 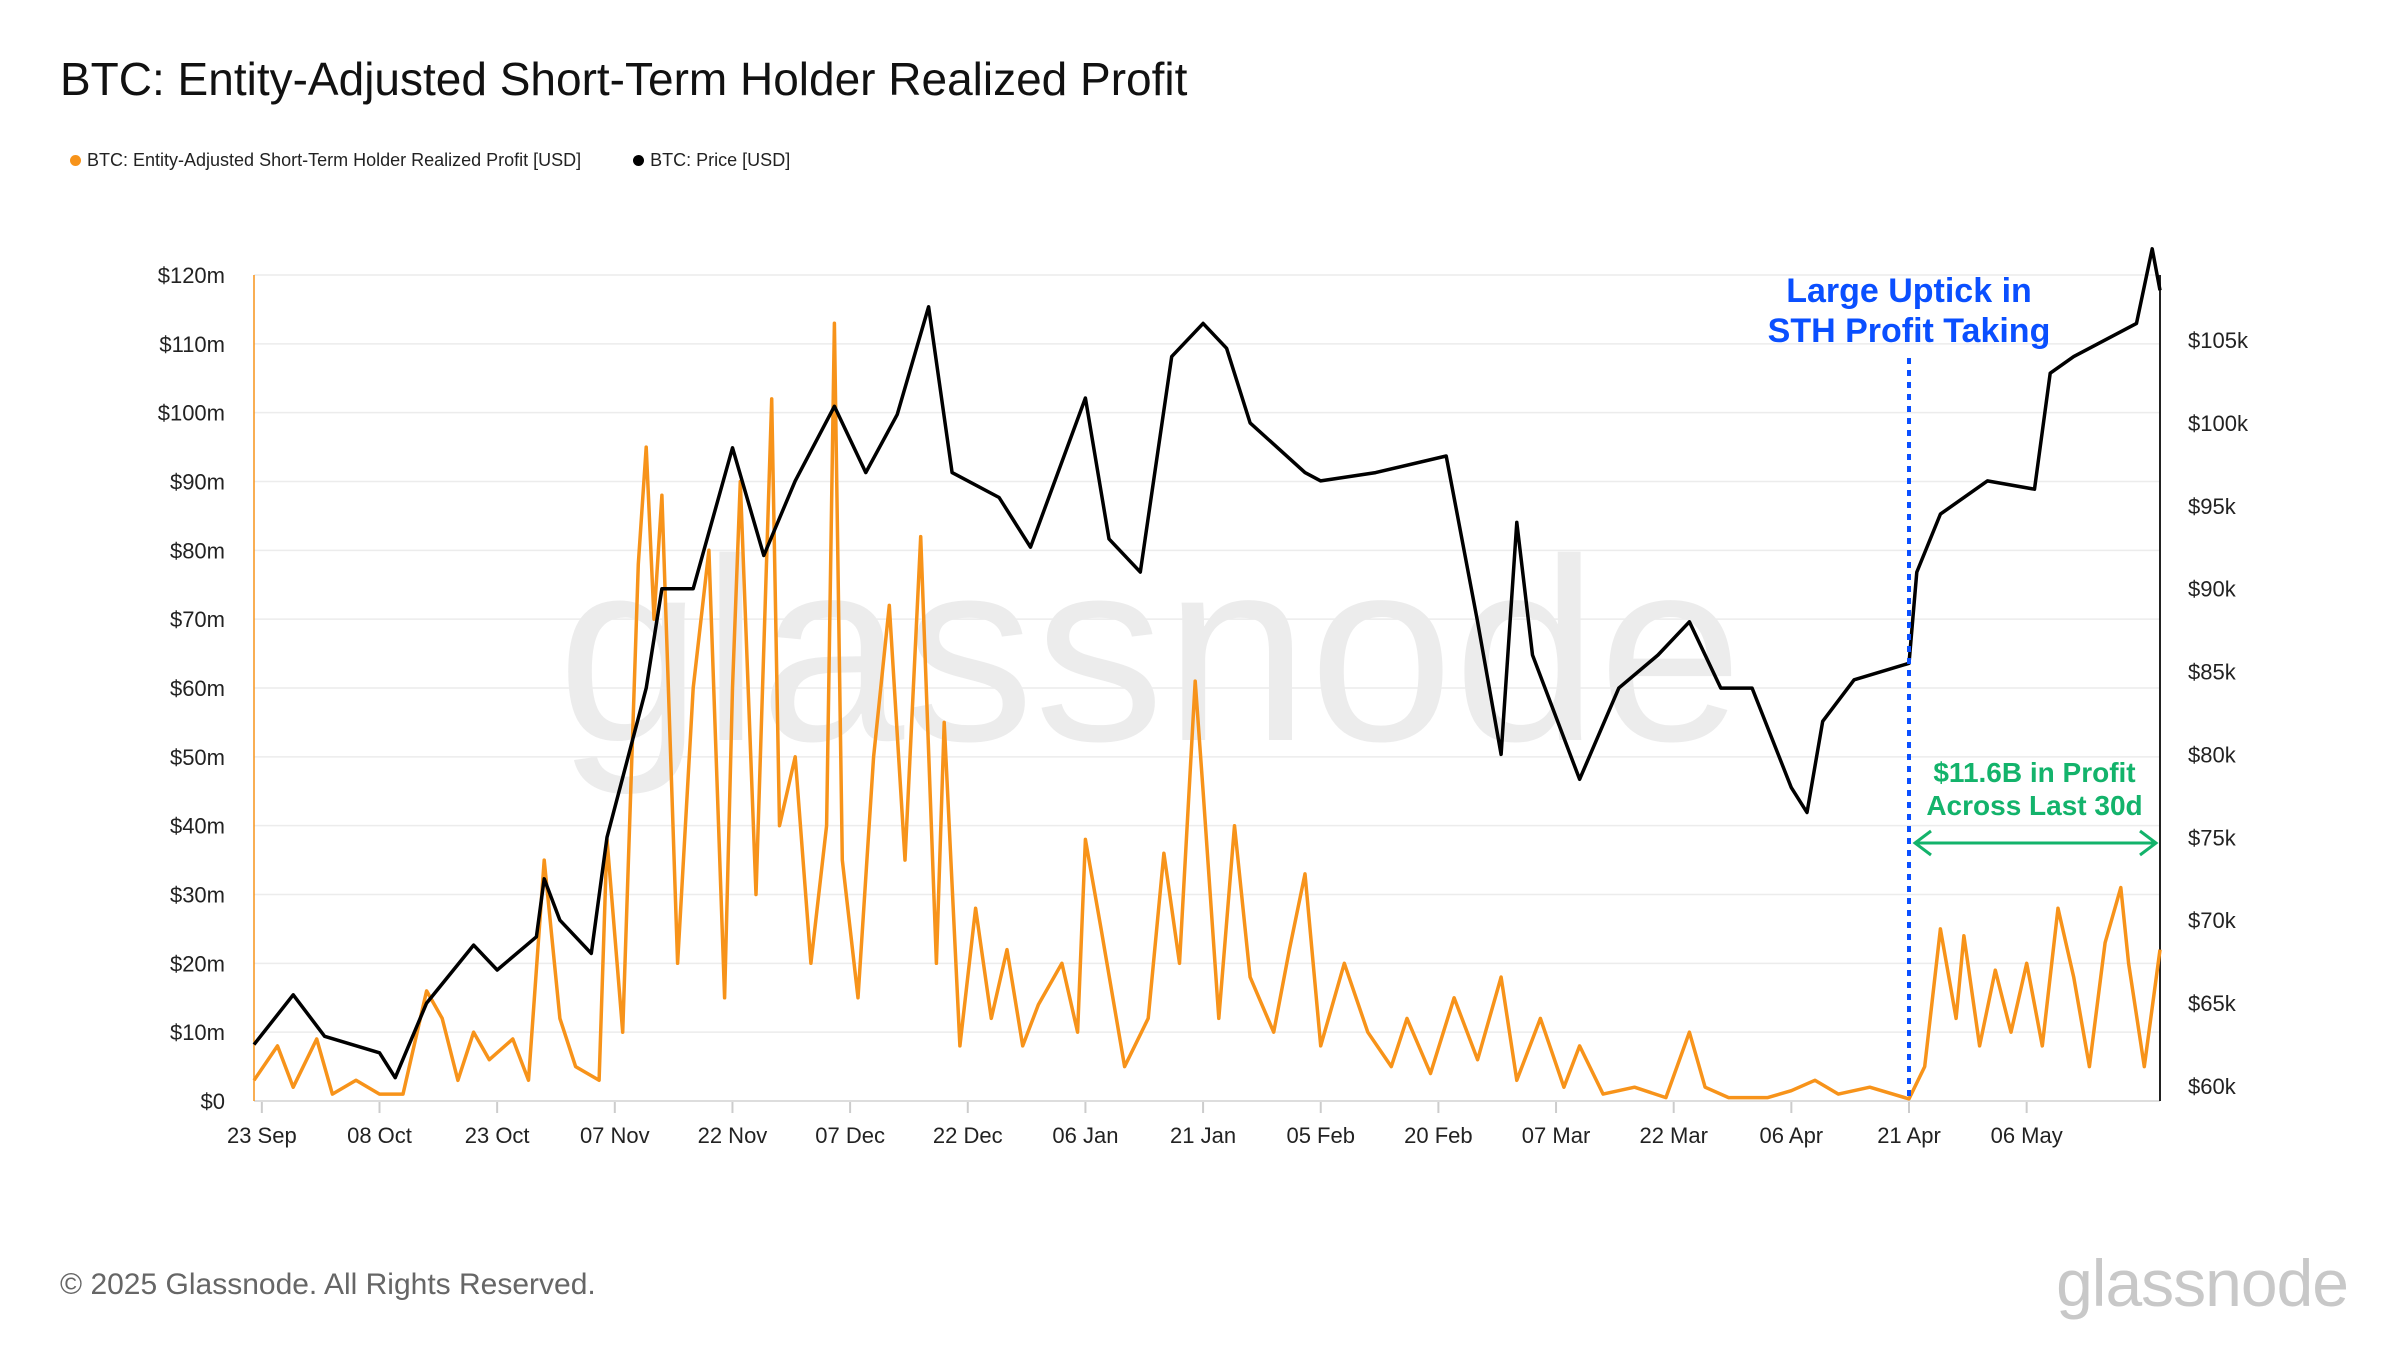 I want to click on y-right-tick-label: $100k, so click(x=2218, y=423).